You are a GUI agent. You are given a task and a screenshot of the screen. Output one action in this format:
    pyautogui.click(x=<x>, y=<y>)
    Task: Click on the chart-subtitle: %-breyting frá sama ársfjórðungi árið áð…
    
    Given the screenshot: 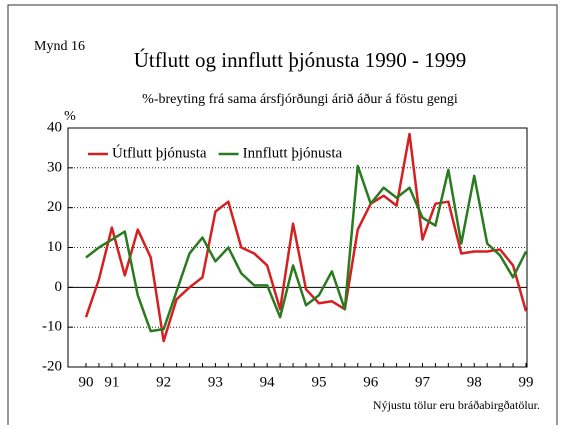 What is the action you would take?
    pyautogui.click(x=300, y=99)
    